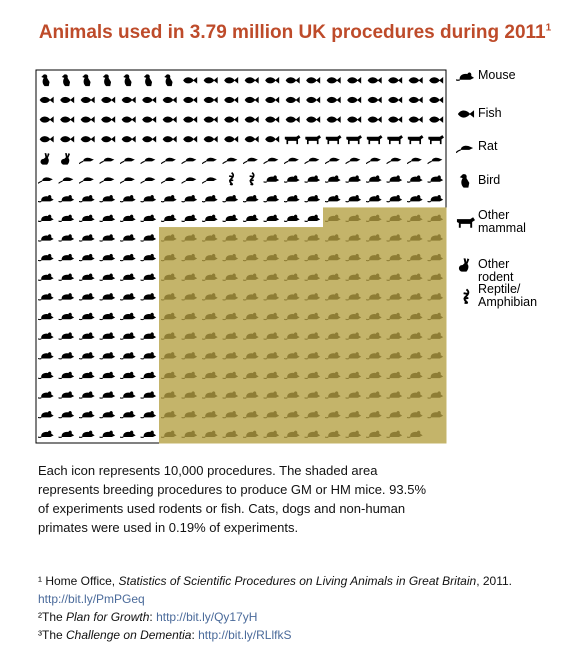  I want to click on footnote-text: The, so click(54, 635).